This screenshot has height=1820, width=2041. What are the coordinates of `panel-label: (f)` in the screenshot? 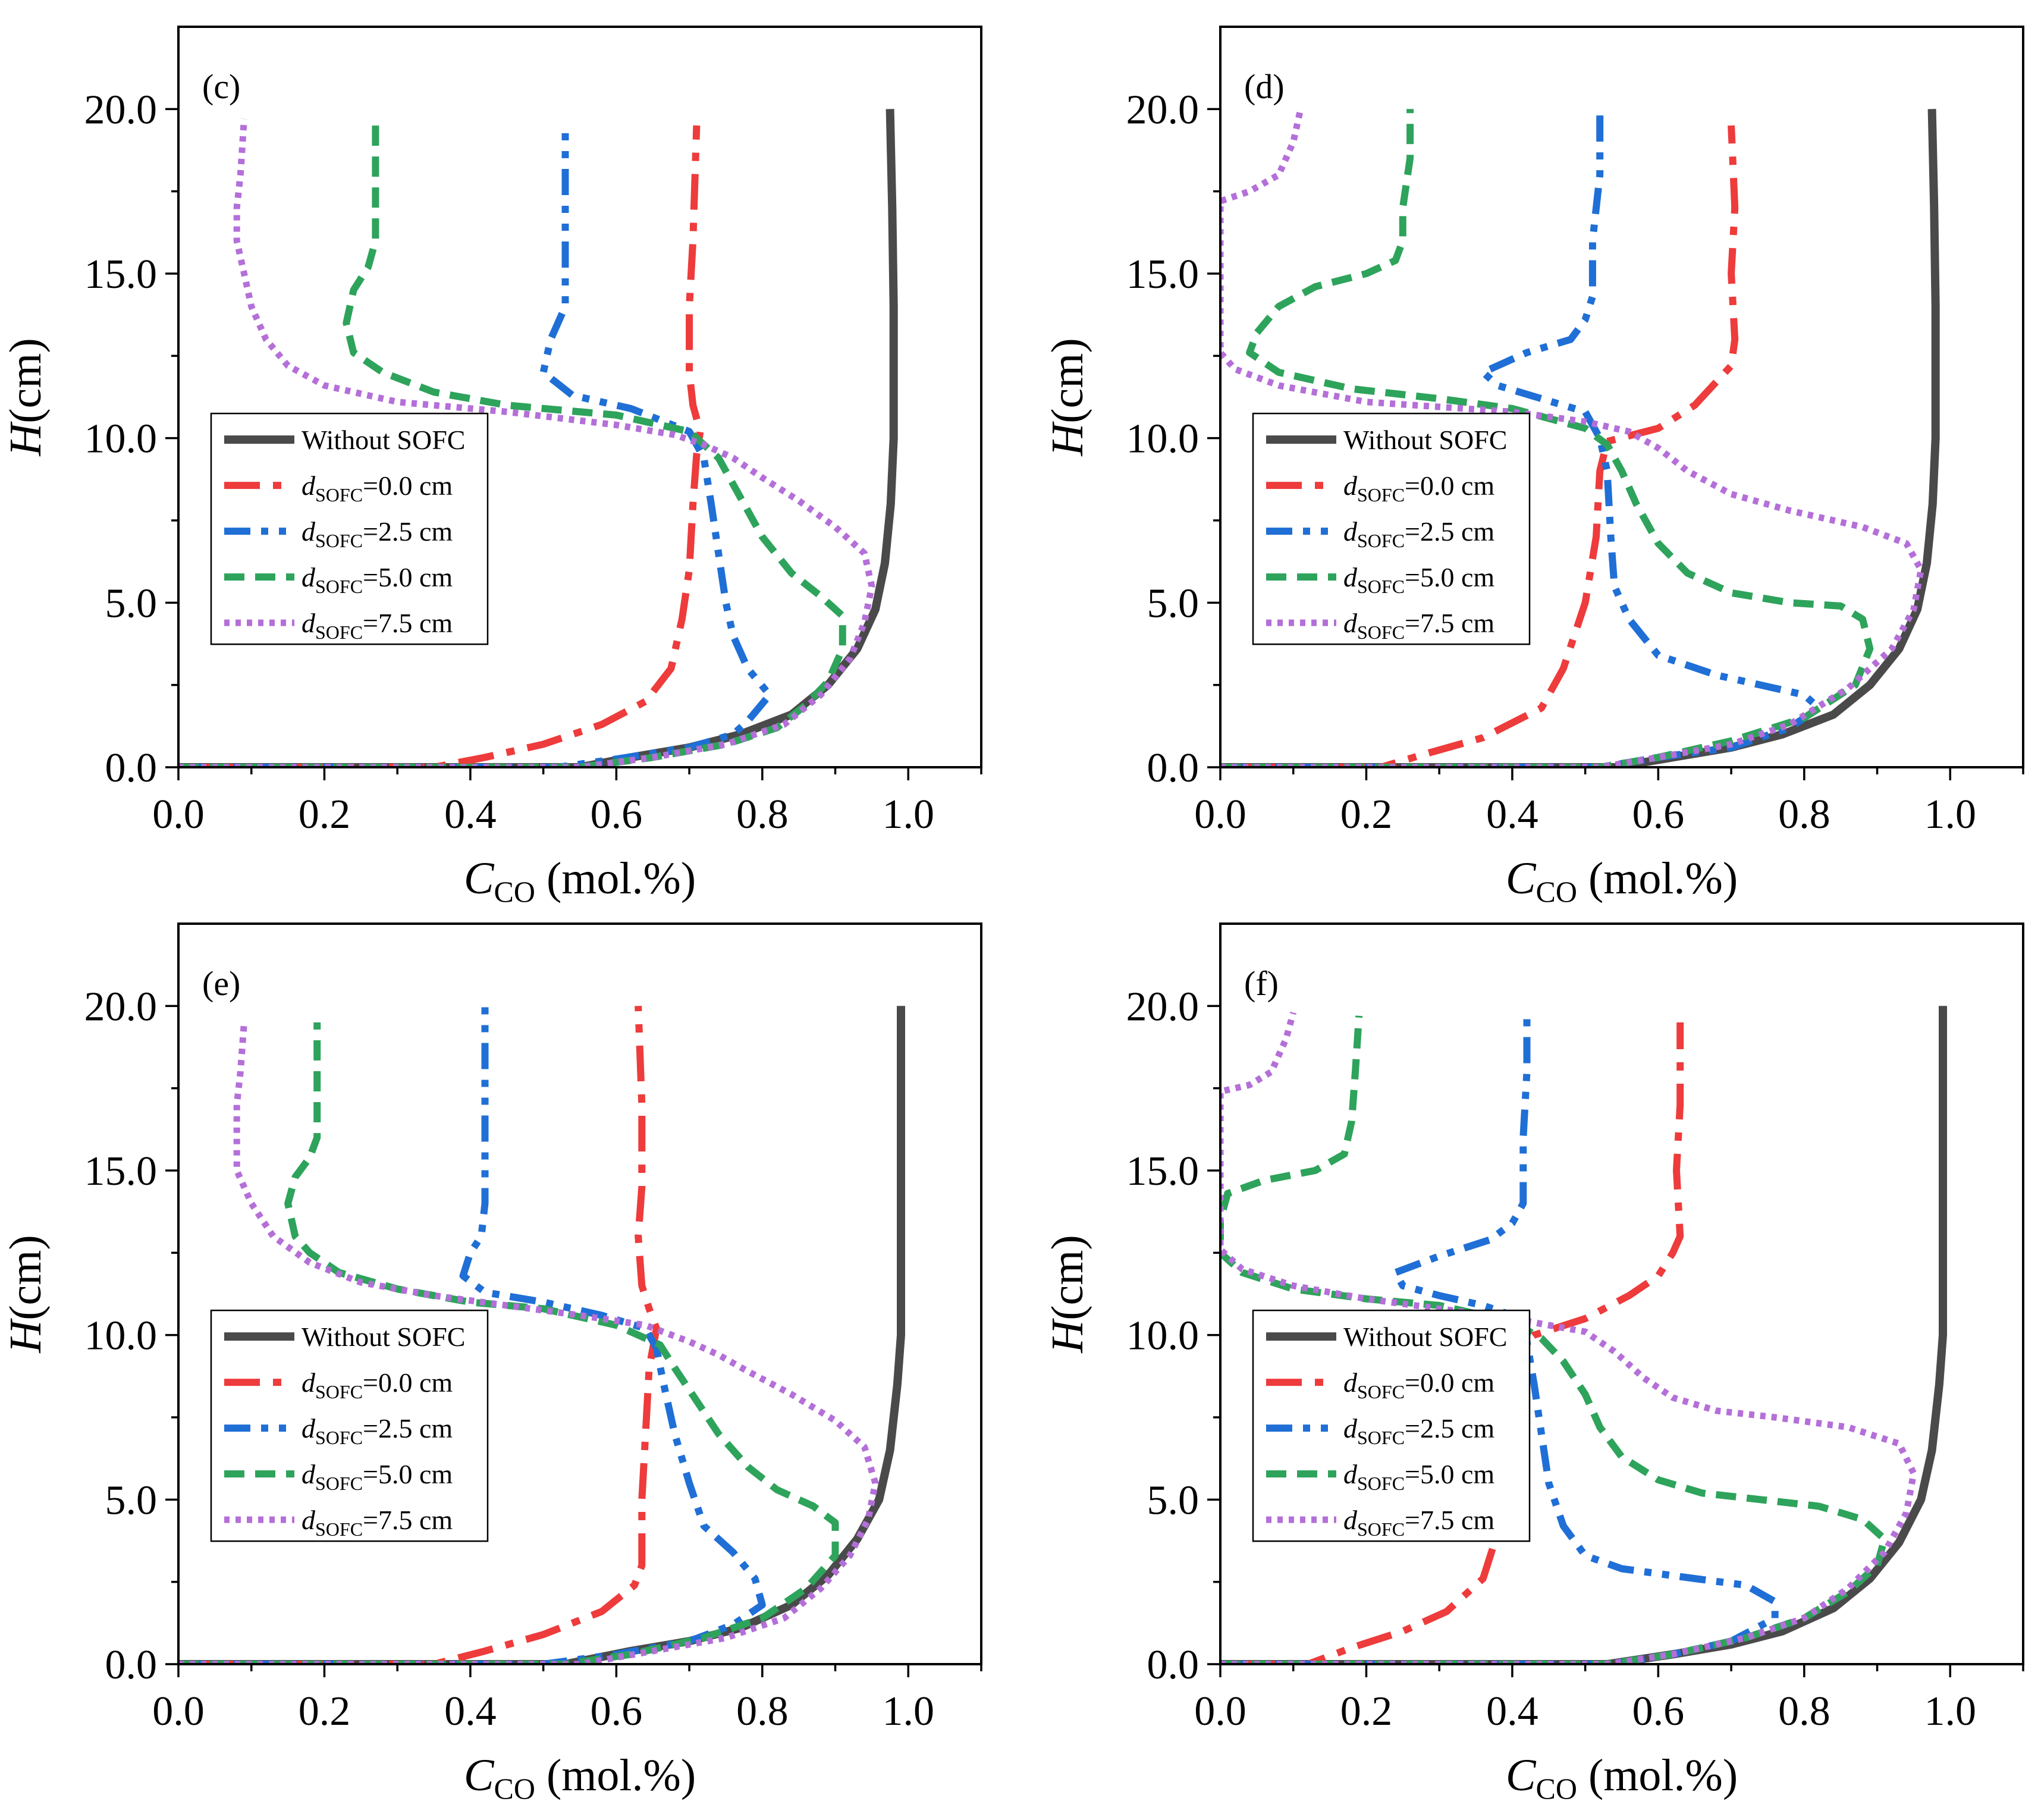 It's located at (1261, 983).